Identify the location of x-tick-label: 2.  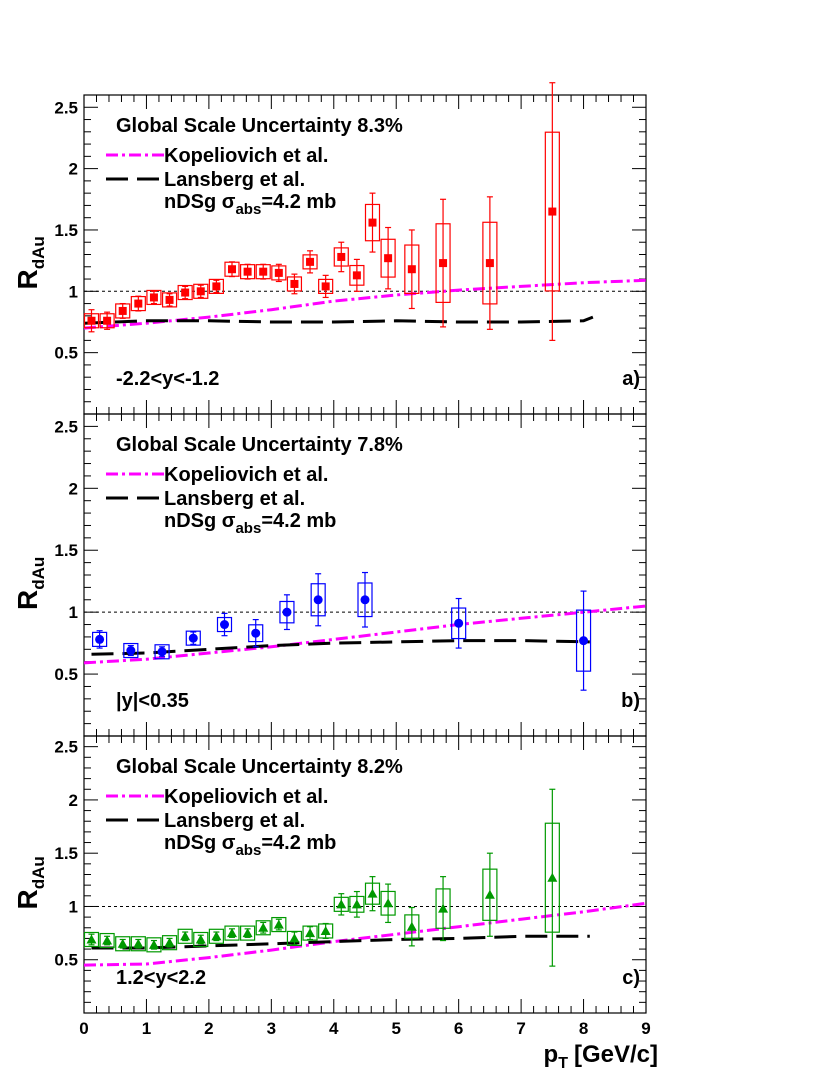
(208, 1028).